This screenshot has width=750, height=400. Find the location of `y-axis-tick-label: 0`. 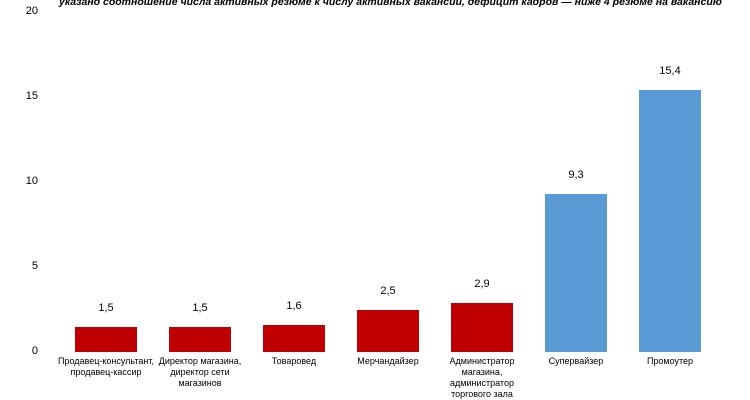

y-axis-tick-label: 0 is located at coordinates (34, 351).